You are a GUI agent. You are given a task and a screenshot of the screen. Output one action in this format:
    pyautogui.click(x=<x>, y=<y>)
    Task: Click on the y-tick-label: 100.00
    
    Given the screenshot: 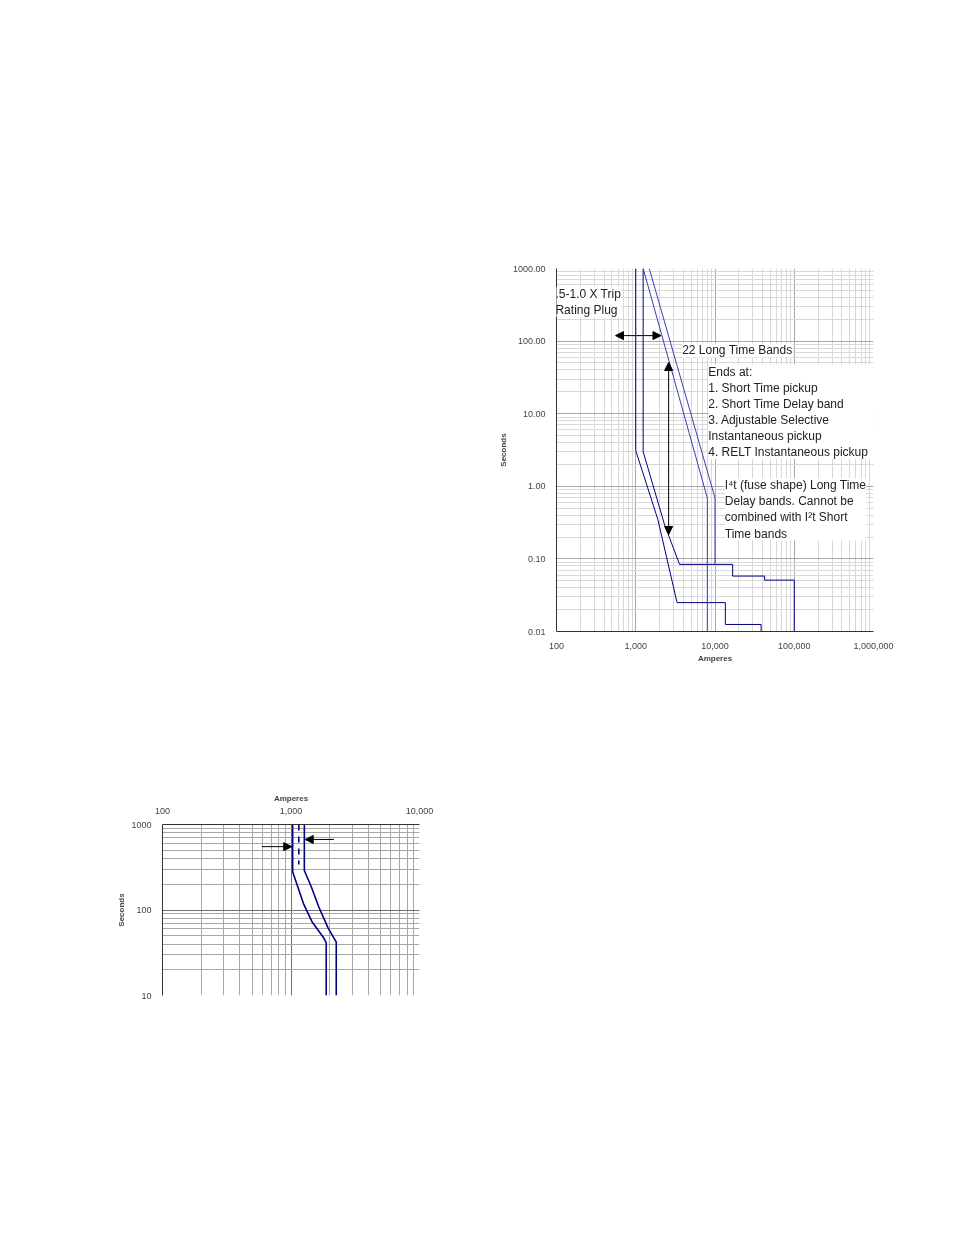 What is the action you would take?
    pyautogui.click(x=531, y=341)
    